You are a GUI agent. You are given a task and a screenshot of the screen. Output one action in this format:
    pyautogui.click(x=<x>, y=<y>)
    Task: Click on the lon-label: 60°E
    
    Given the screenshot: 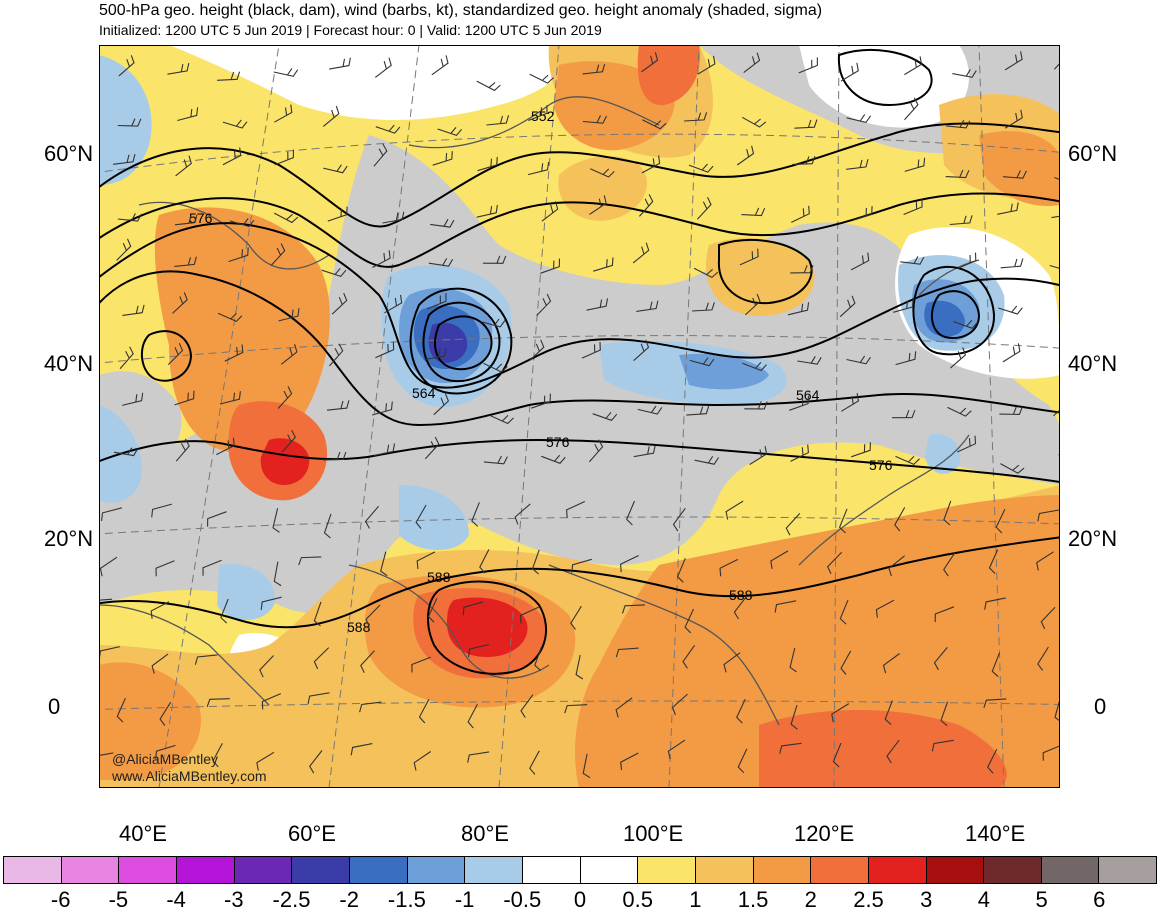 What is the action you would take?
    pyautogui.click(x=312, y=833)
    